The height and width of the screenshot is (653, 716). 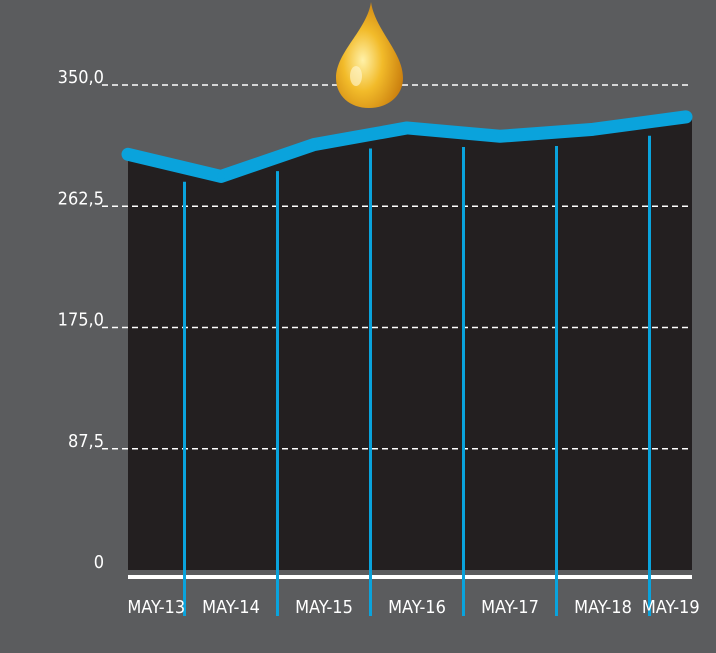 I want to click on y-tick-label: 175,0, so click(x=81, y=320).